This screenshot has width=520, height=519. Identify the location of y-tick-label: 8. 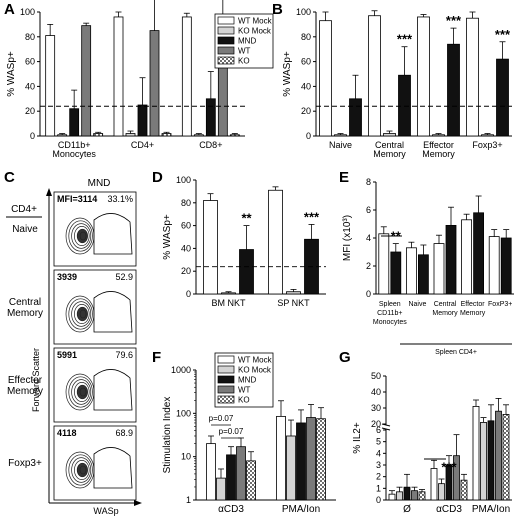
(368, 182).